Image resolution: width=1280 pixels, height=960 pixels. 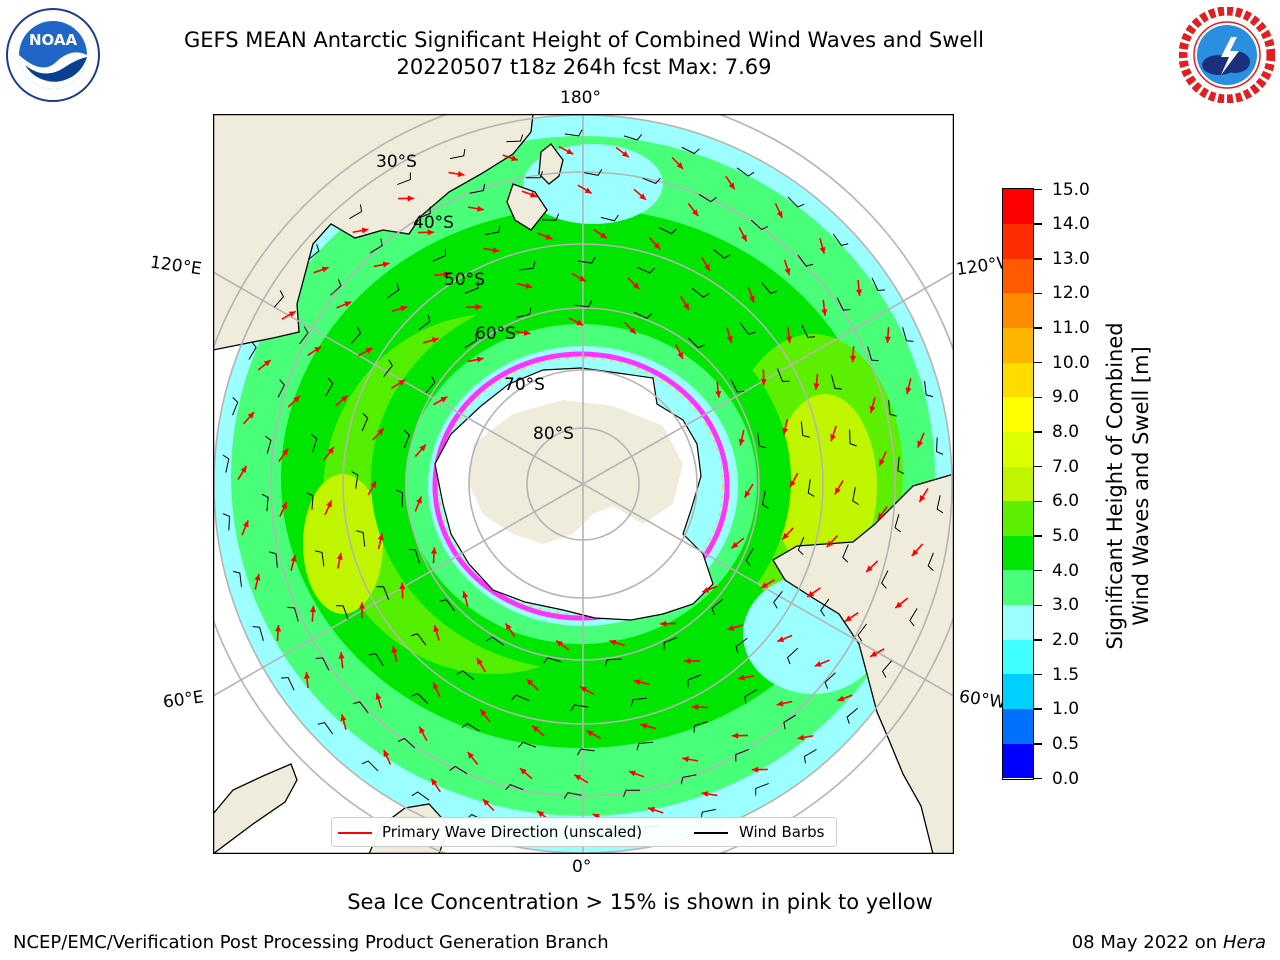 I want to click on legend-wave-label: Primary Wave Direction (unscaled), so click(x=512, y=832).